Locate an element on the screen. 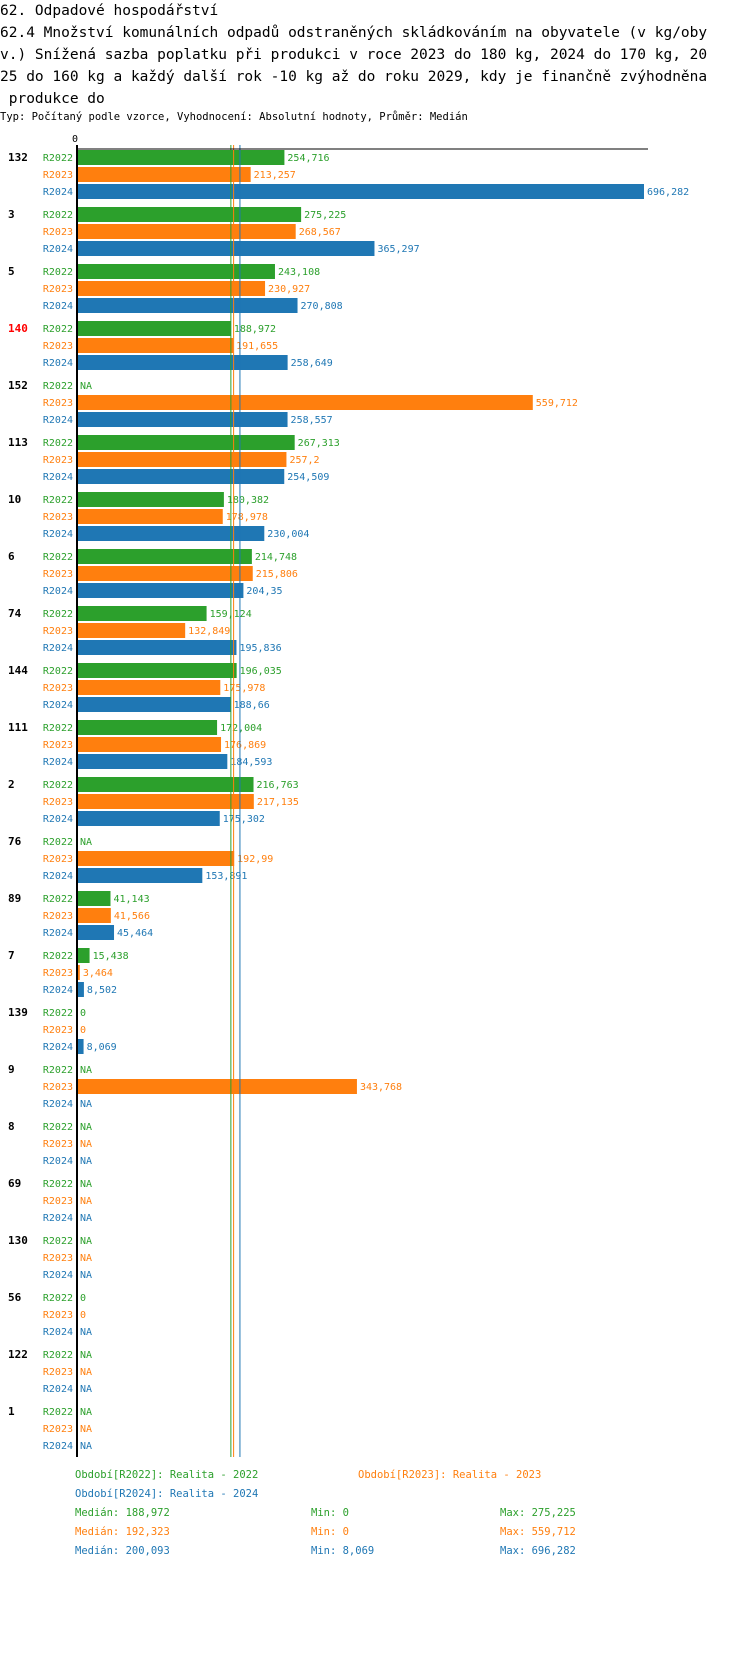  series-label-132-R2024: R2024 is located at coordinates (58, 192).